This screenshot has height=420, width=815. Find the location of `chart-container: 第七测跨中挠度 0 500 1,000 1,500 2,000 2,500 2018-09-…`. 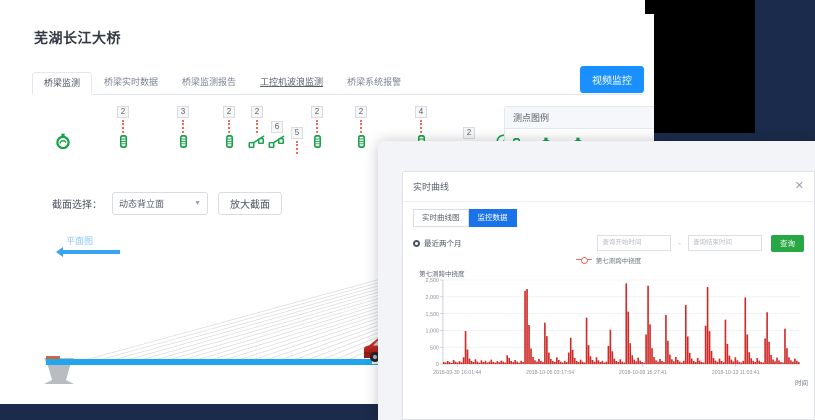

chart-container: 第七测跨中挠度 0 500 1,000 1,500 2,000 2,500 2018-09-… is located at coordinates (608, 329).